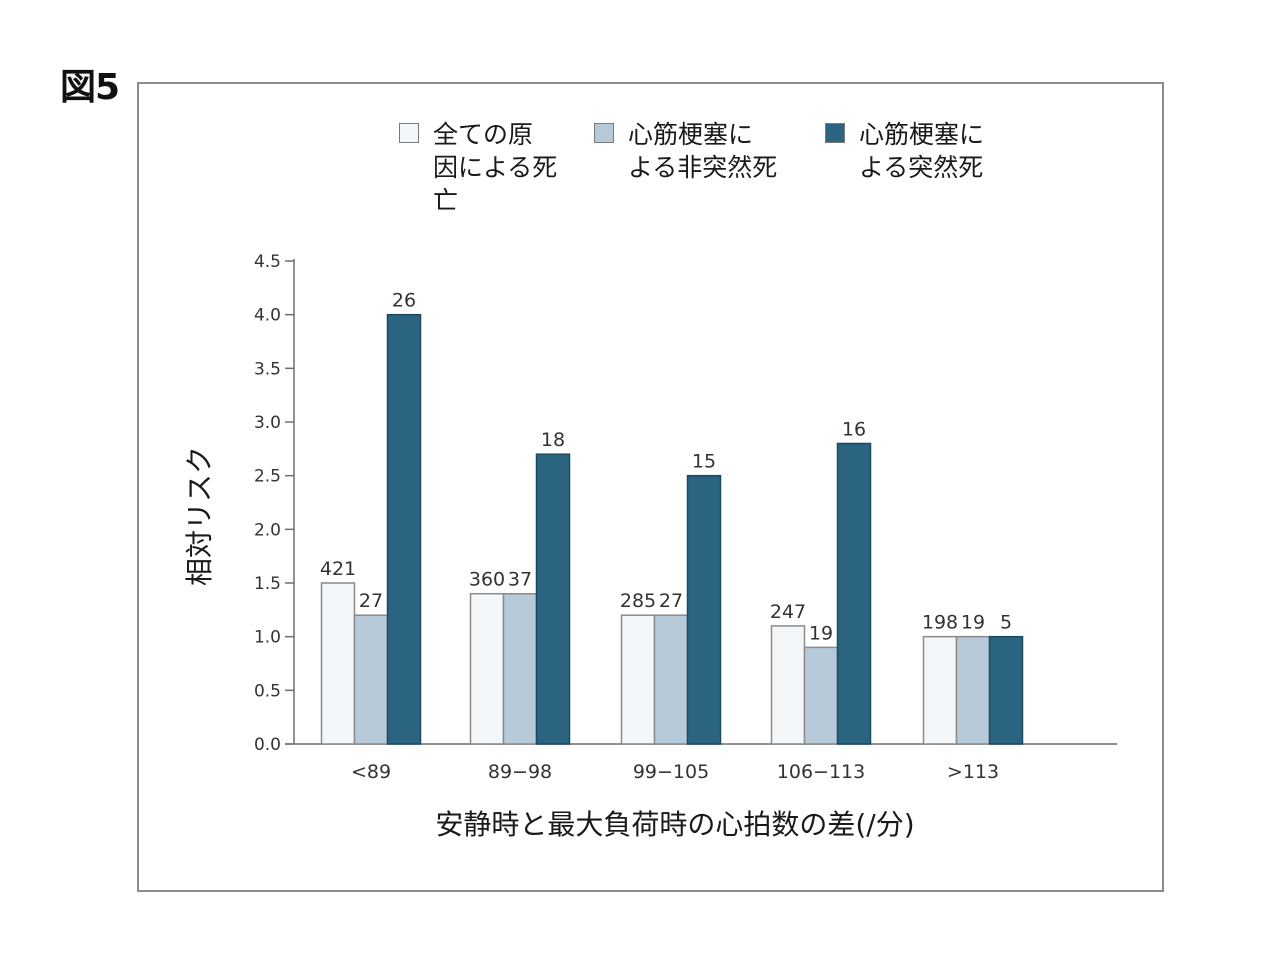 Image resolution: width=1280 pixels, height=960 pixels. What do you see at coordinates (940, 623) in the screenshot?
I see `data-label-all-cause: 198` at bounding box center [940, 623].